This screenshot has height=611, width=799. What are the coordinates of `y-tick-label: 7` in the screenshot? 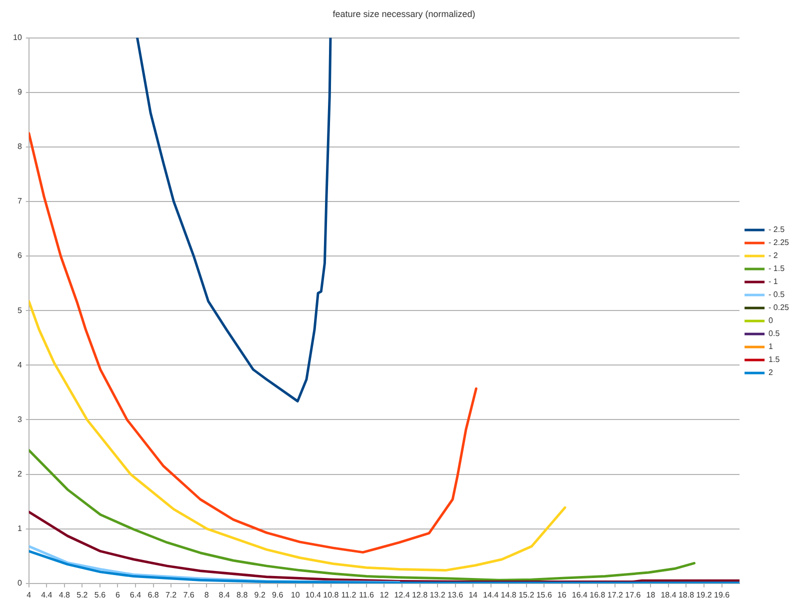 It's located at (19, 201).